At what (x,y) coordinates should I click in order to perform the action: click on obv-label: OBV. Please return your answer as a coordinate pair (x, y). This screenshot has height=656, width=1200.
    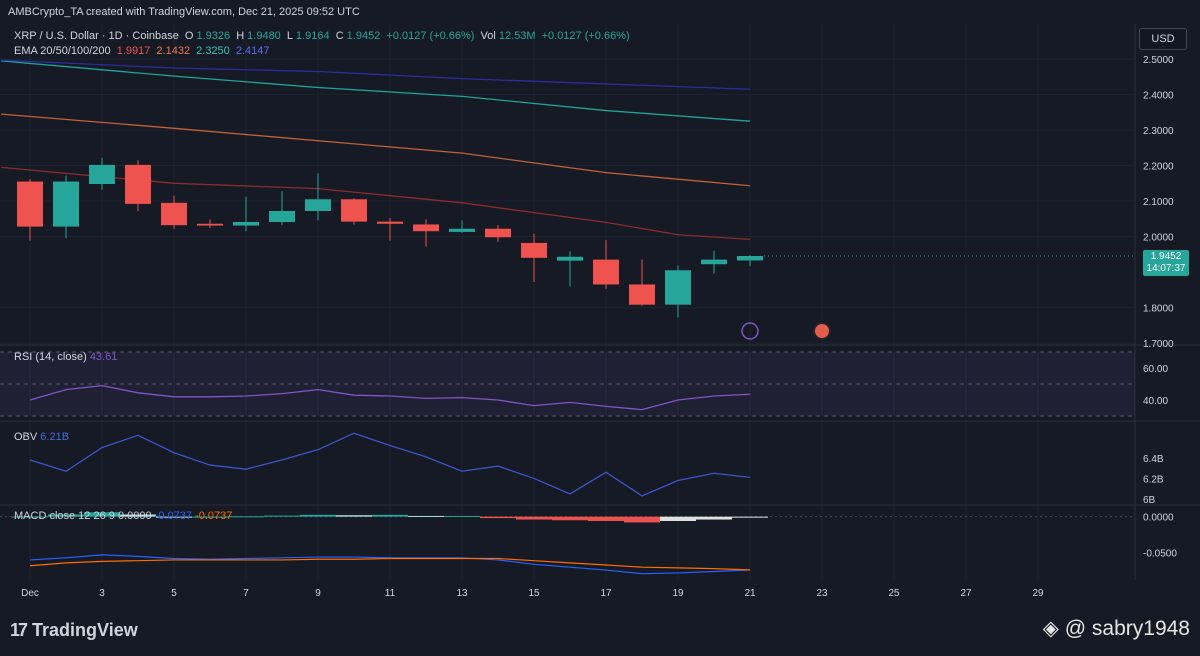
    Looking at the image, I should click on (26, 437).